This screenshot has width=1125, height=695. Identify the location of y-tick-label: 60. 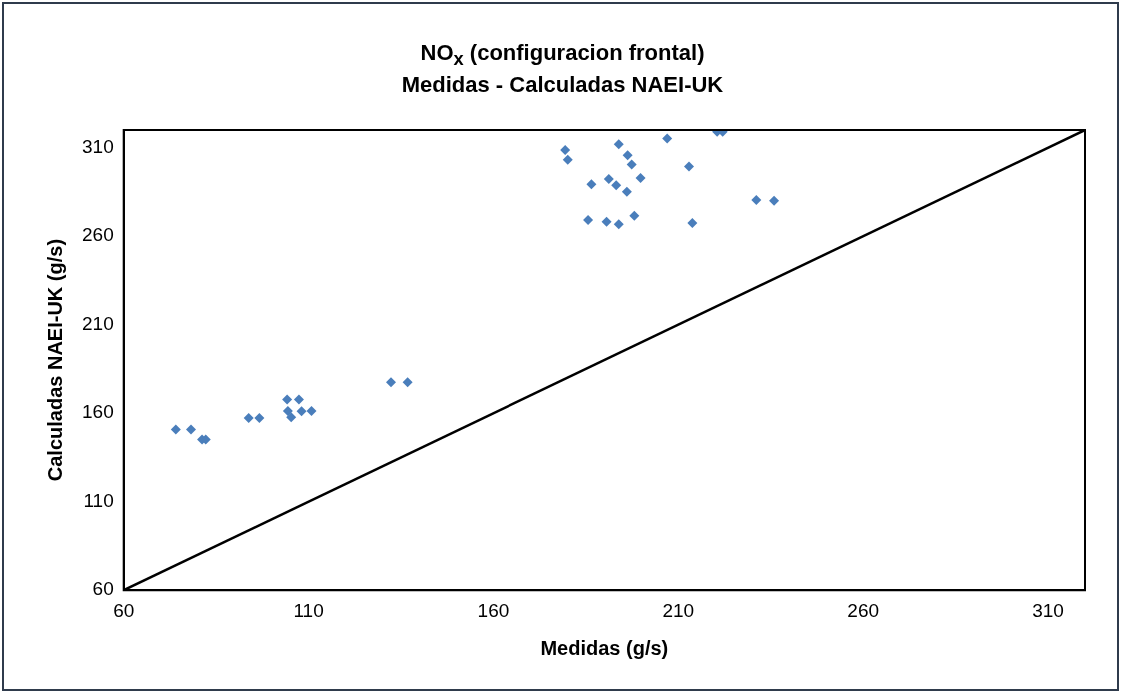
(103, 589).